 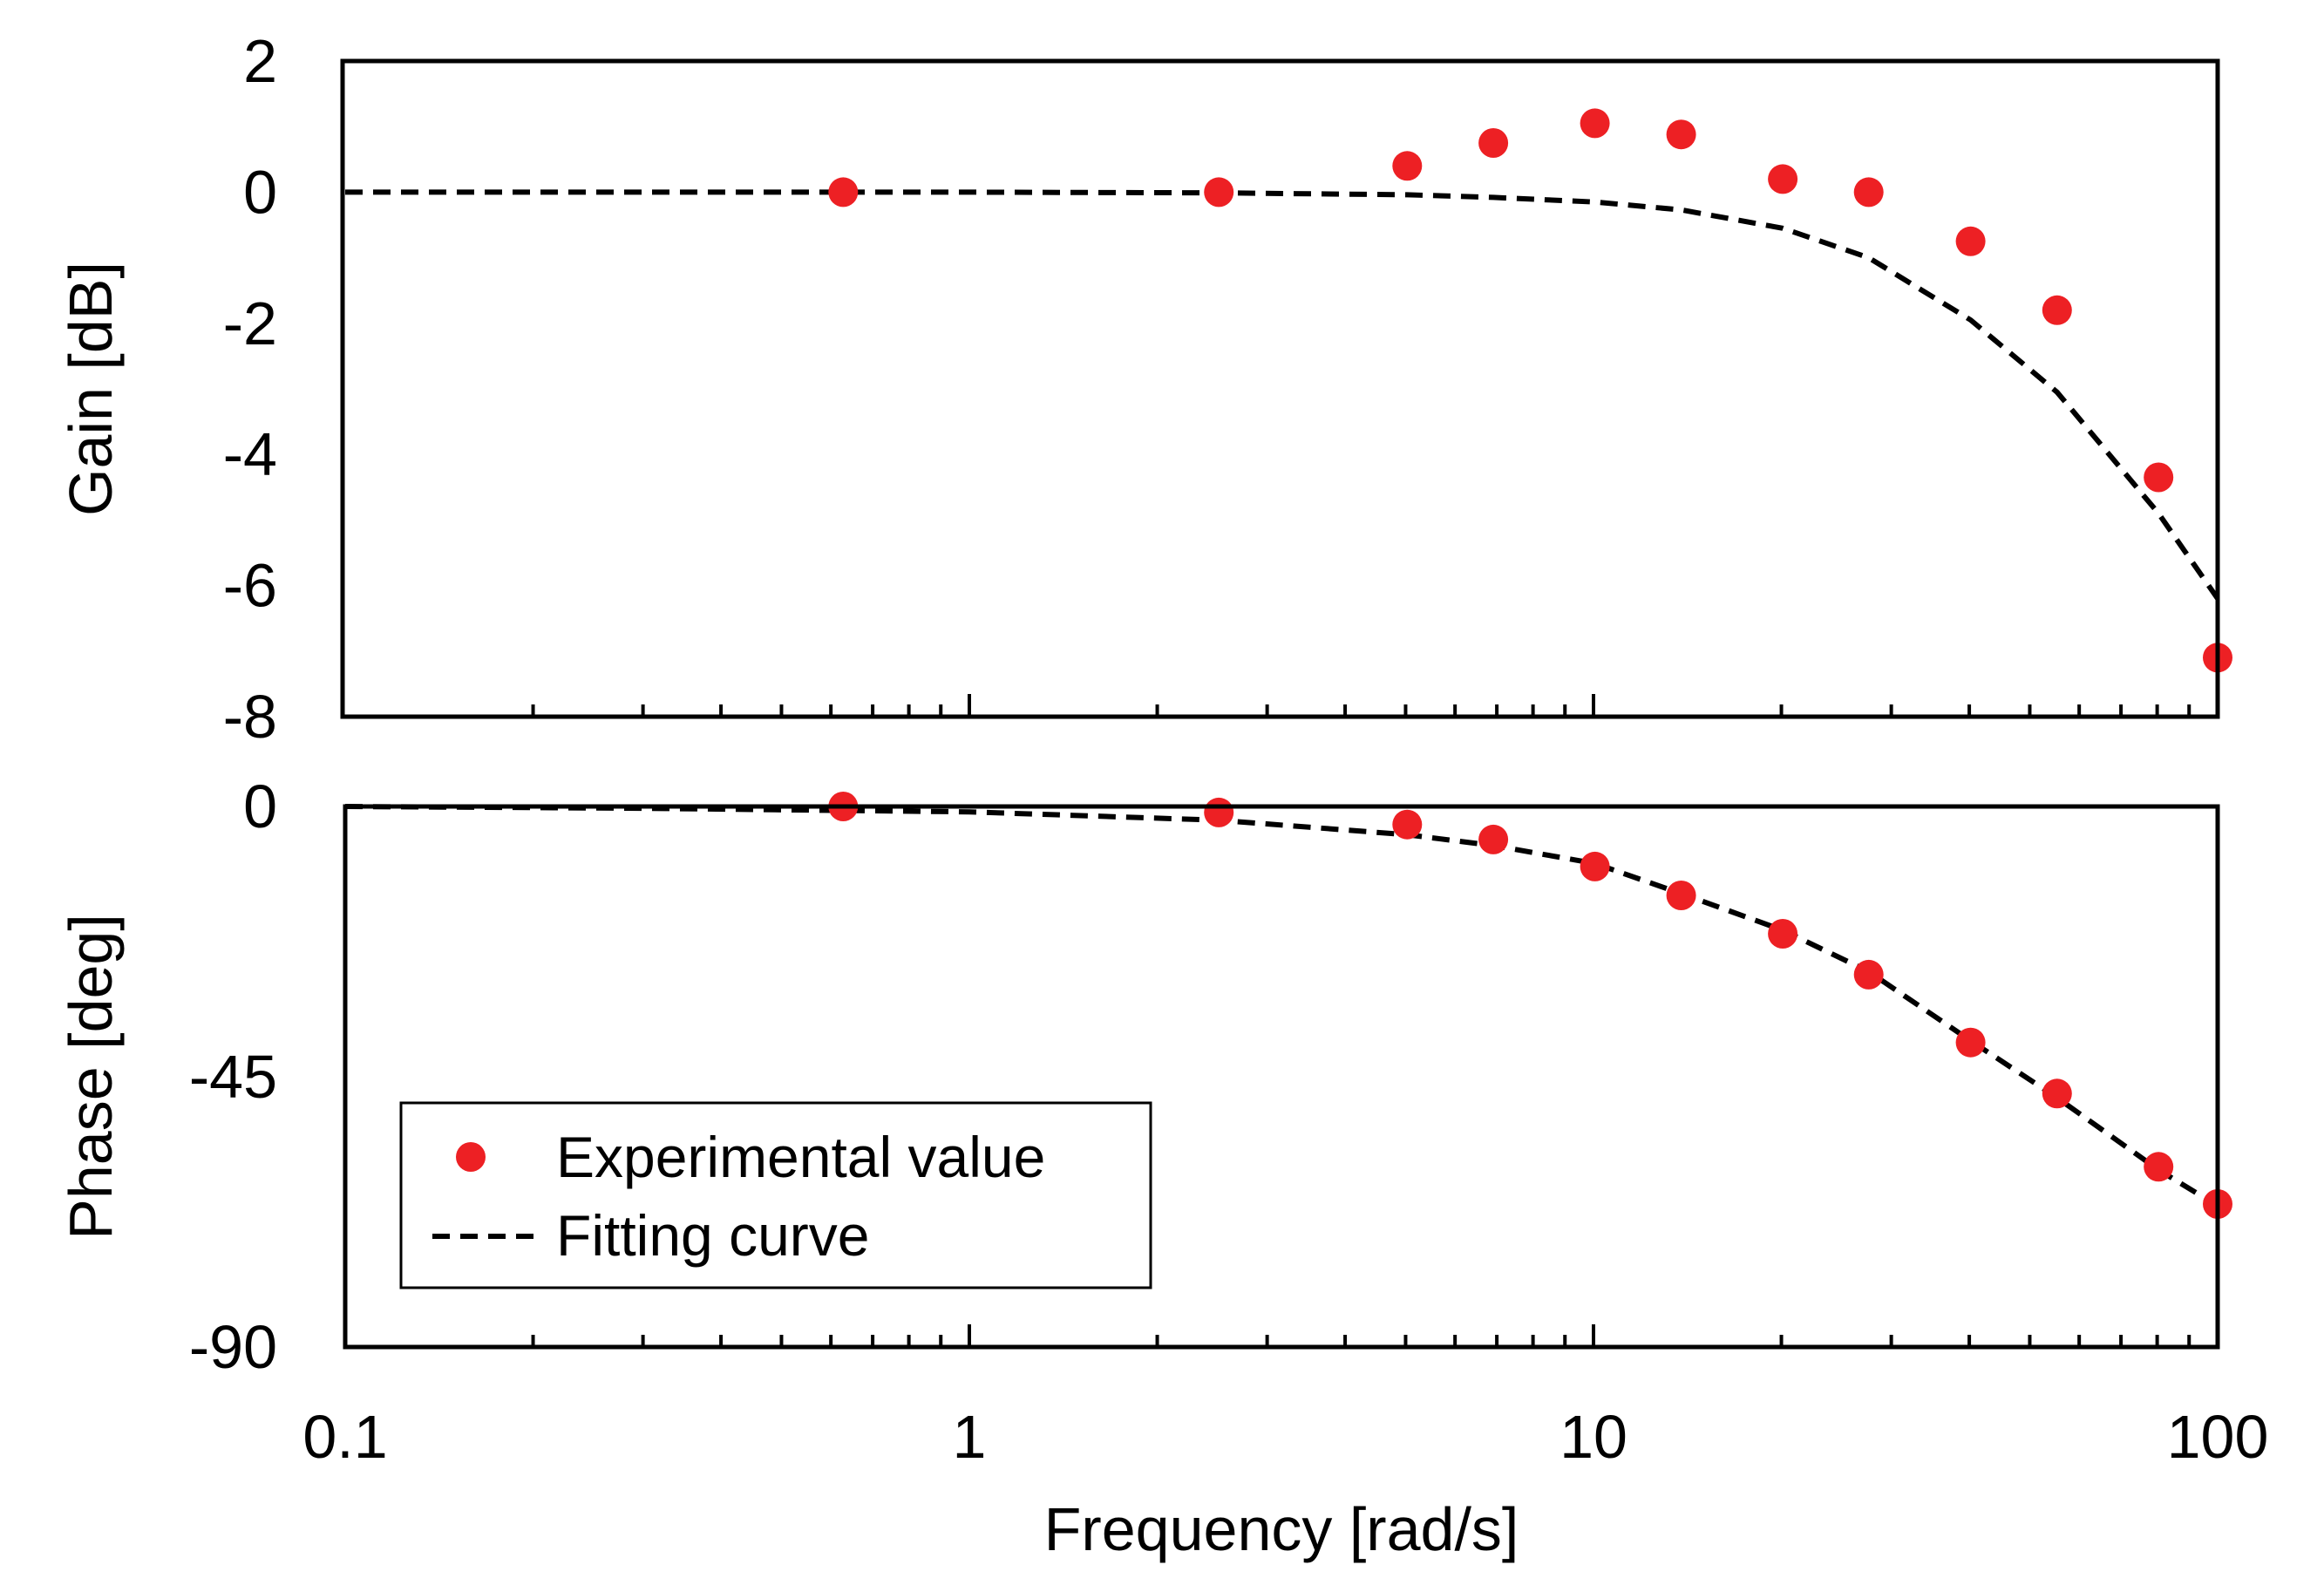 I want to click on gain-ytick-label: -4, so click(x=250, y=454).